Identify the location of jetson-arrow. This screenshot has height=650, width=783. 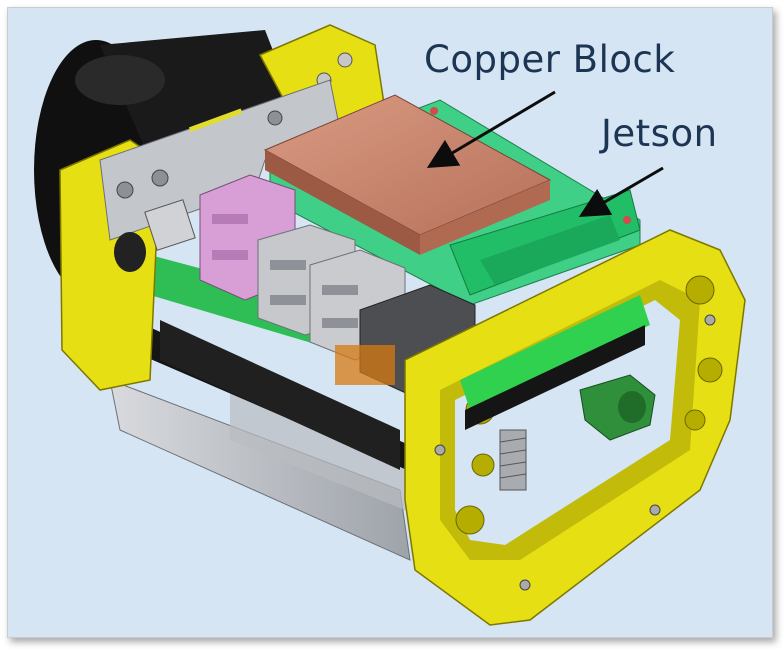
(621, 192).